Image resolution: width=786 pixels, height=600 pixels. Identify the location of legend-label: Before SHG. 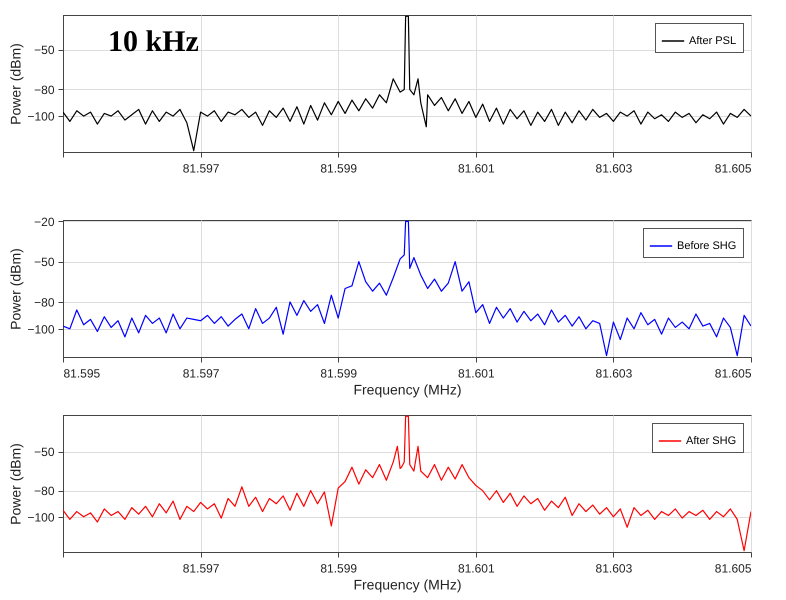
(706, 246).